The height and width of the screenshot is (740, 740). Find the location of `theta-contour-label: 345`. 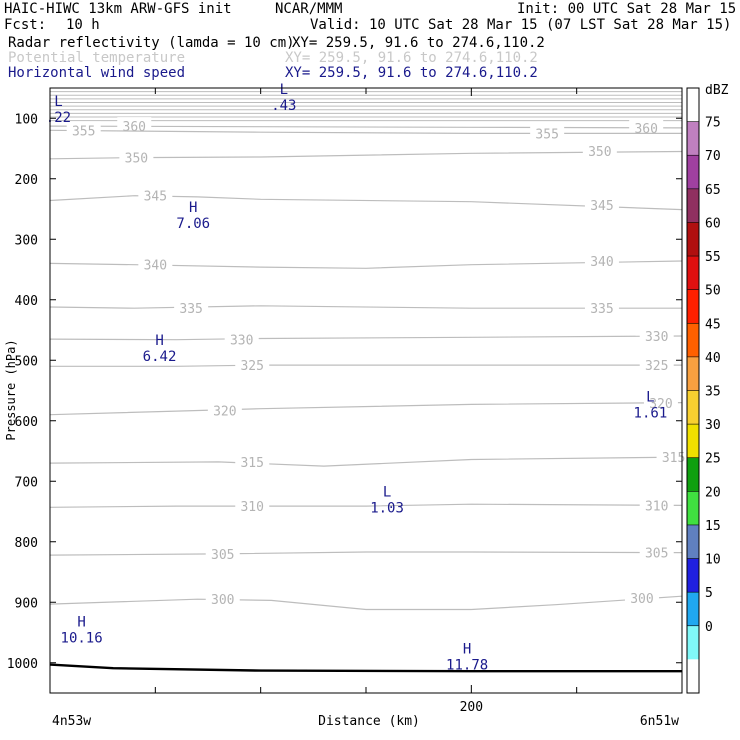

theta-contour-label: 345 is located at coordinates (155, 197).